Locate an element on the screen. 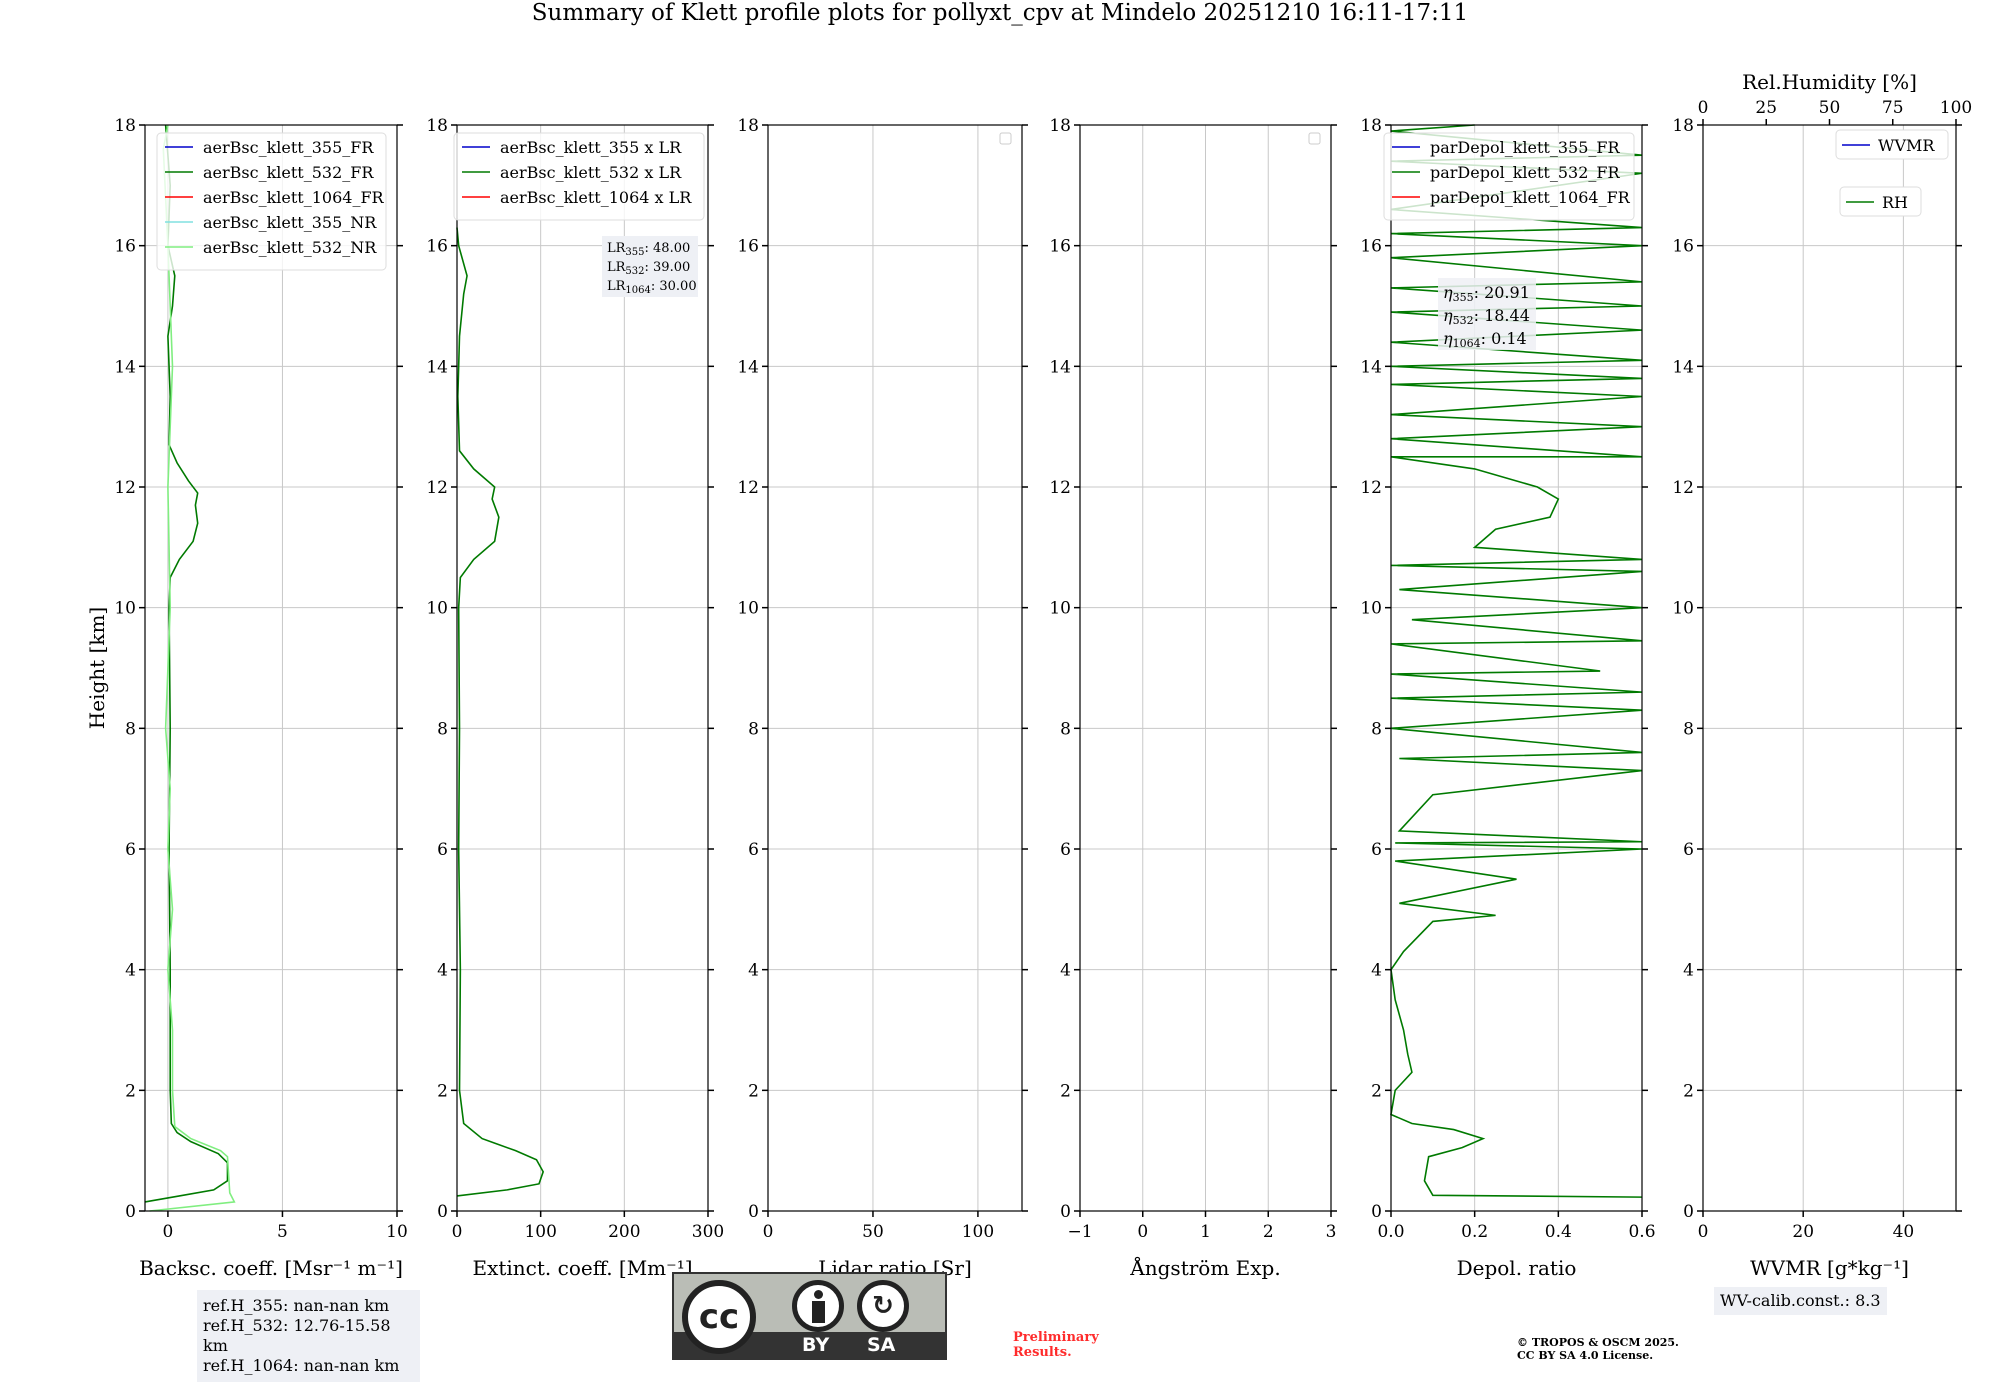  attribution-person-icon is located at coordinates (818, 1306).